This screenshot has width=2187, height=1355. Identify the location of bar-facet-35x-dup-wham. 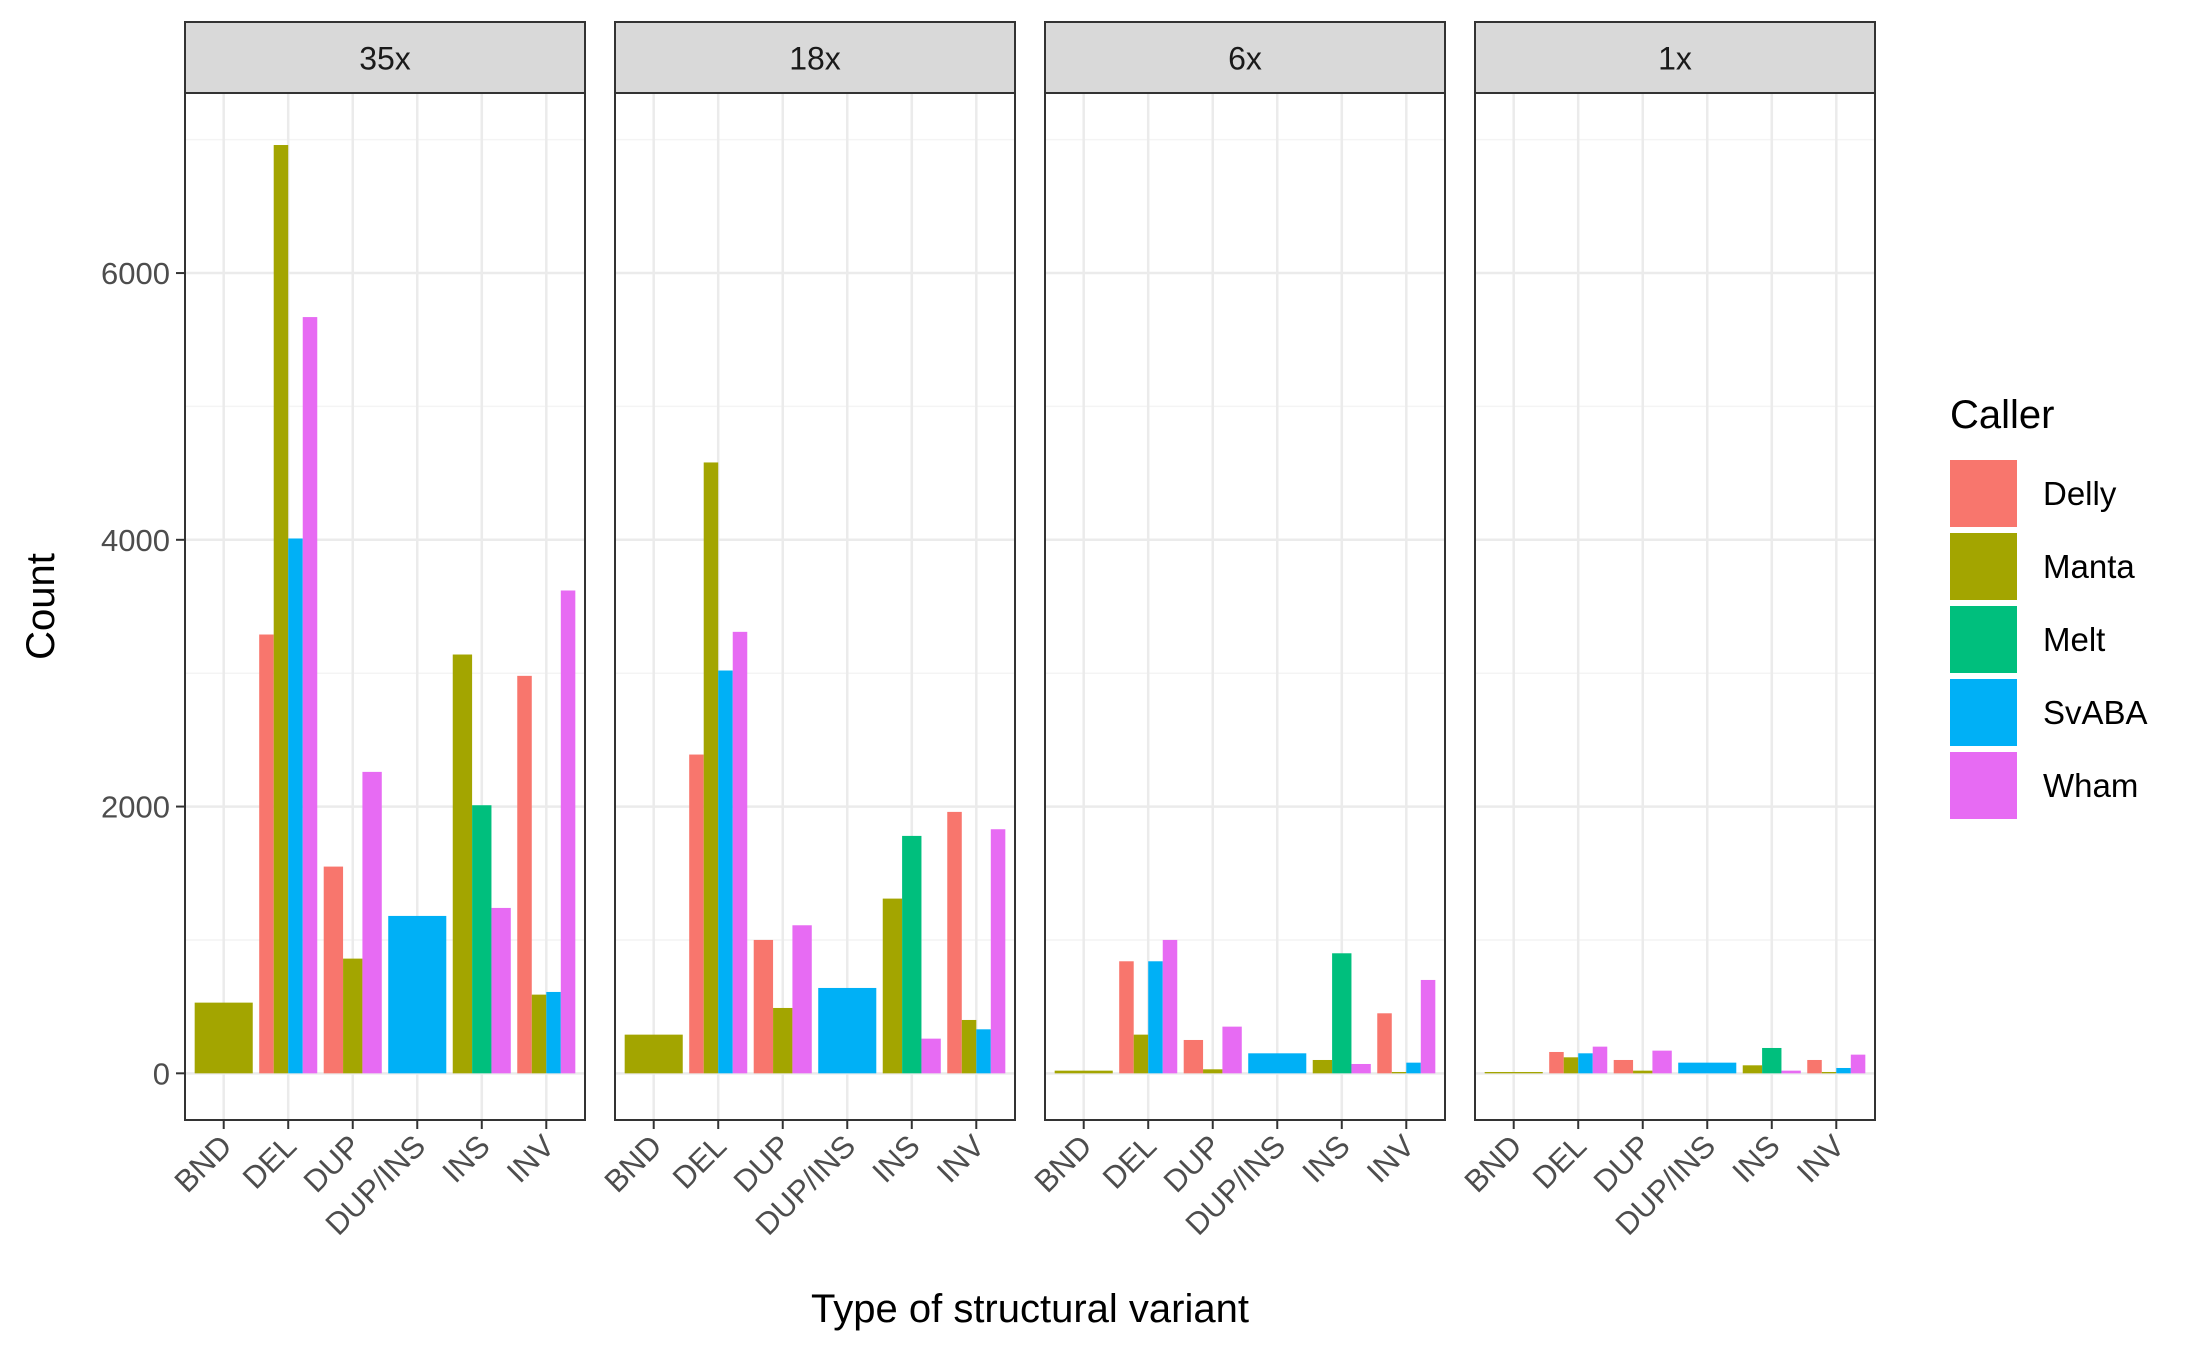
(372, 922).